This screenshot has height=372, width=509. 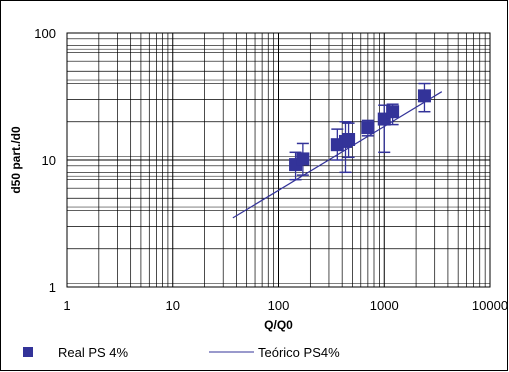 I want to click on y-axis-ticks: 1 10 100, so click(x=45, y=160).